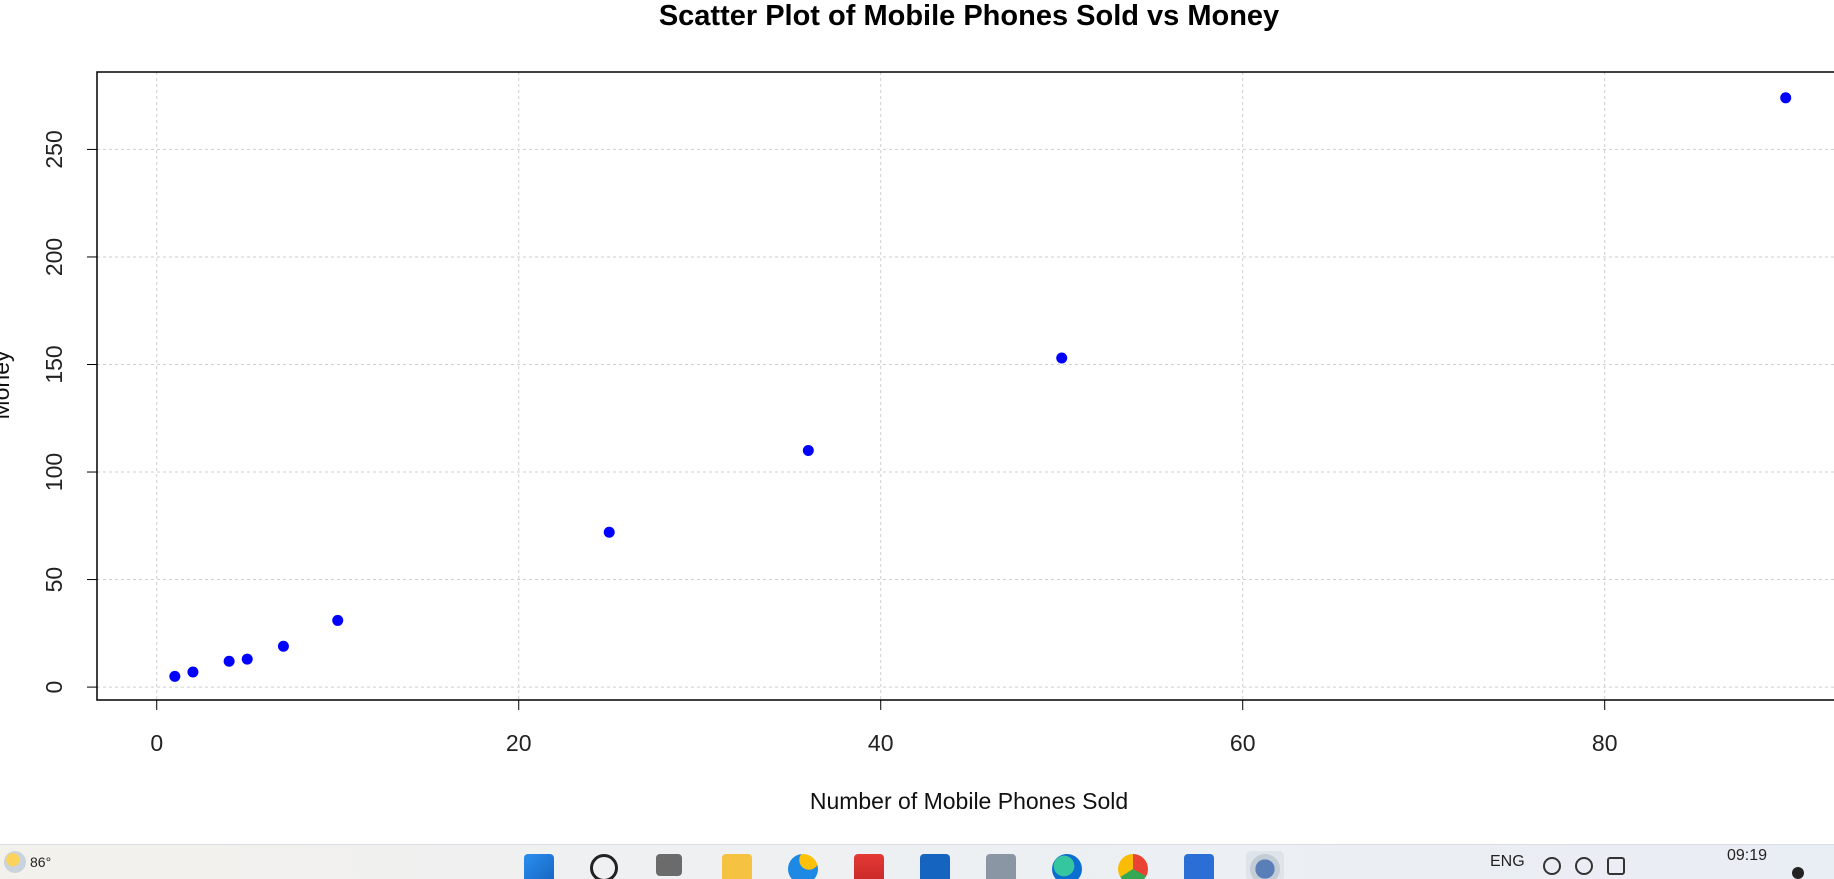 This screenshot has width=1834, height=879. I want to click on task-view-icon, so click(669, 865).